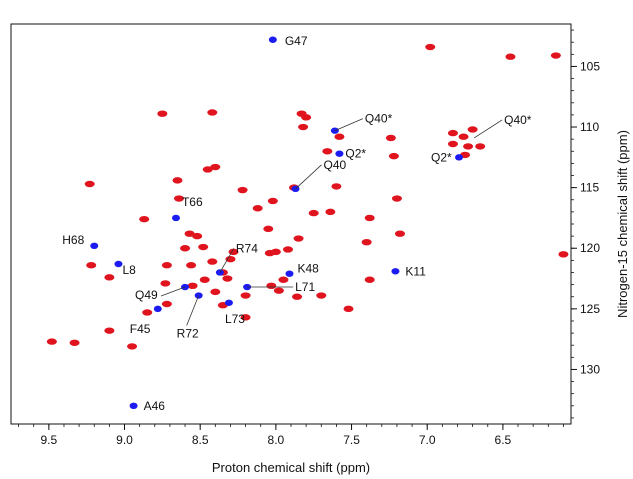  What do you see at coordinates (503, 440) in the screenshot?
I see `x-tick-label: 6.5` at bounding box center [503, 440].